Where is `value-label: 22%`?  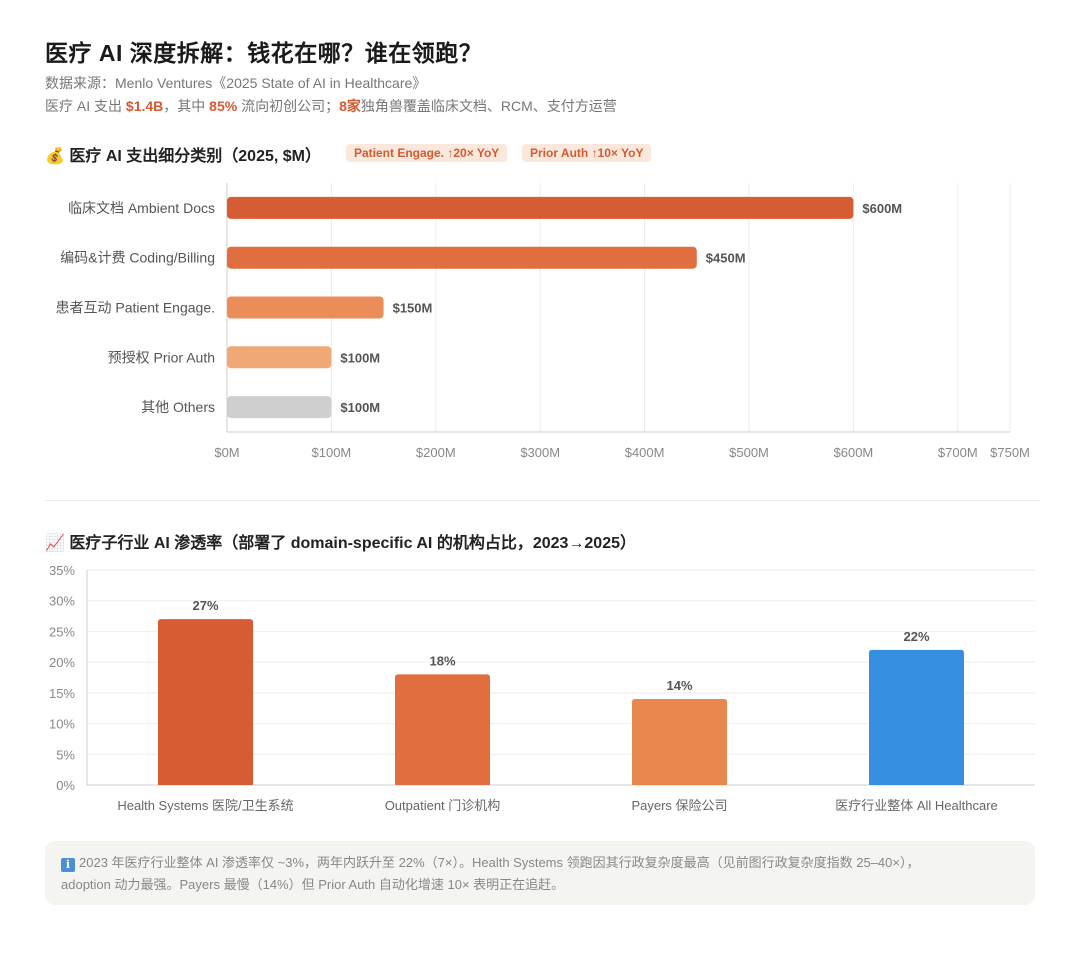
value-label: 22% is located at coordinates (916, 636).